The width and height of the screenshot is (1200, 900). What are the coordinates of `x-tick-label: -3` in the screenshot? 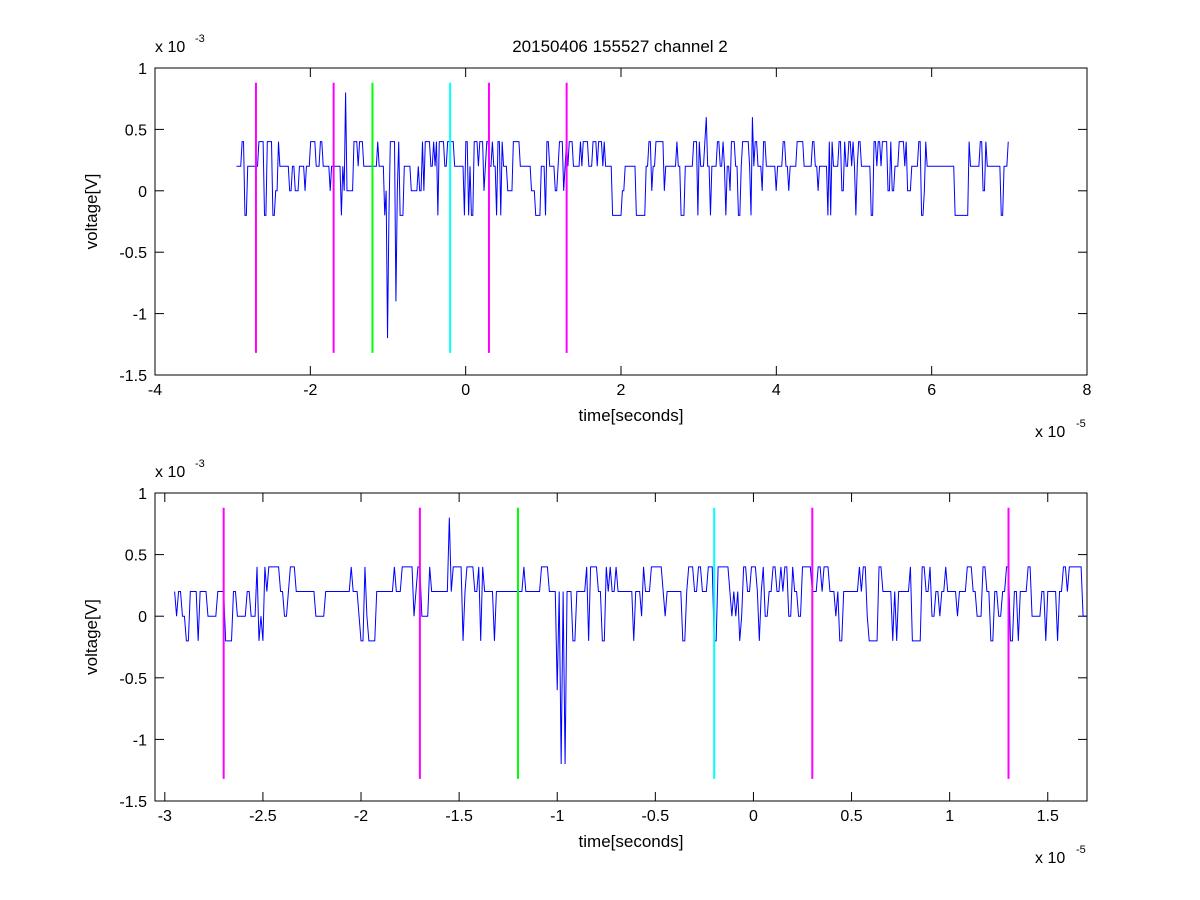 It's located at (165, 816).